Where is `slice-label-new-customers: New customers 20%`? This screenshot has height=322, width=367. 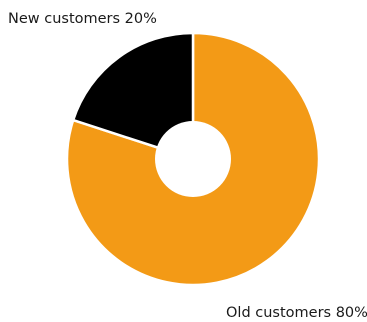
slice-label-new-customers: New customers 20% is located at coordinates (82, 19).